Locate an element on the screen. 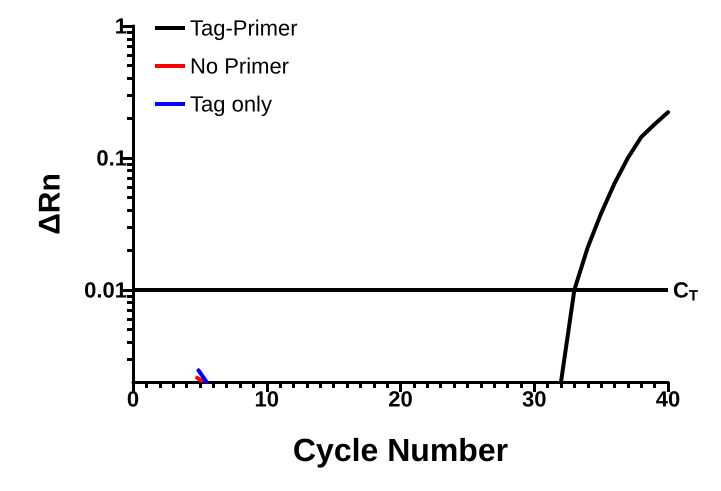  legend-label: Tag only is located at coordinates (231, 104).